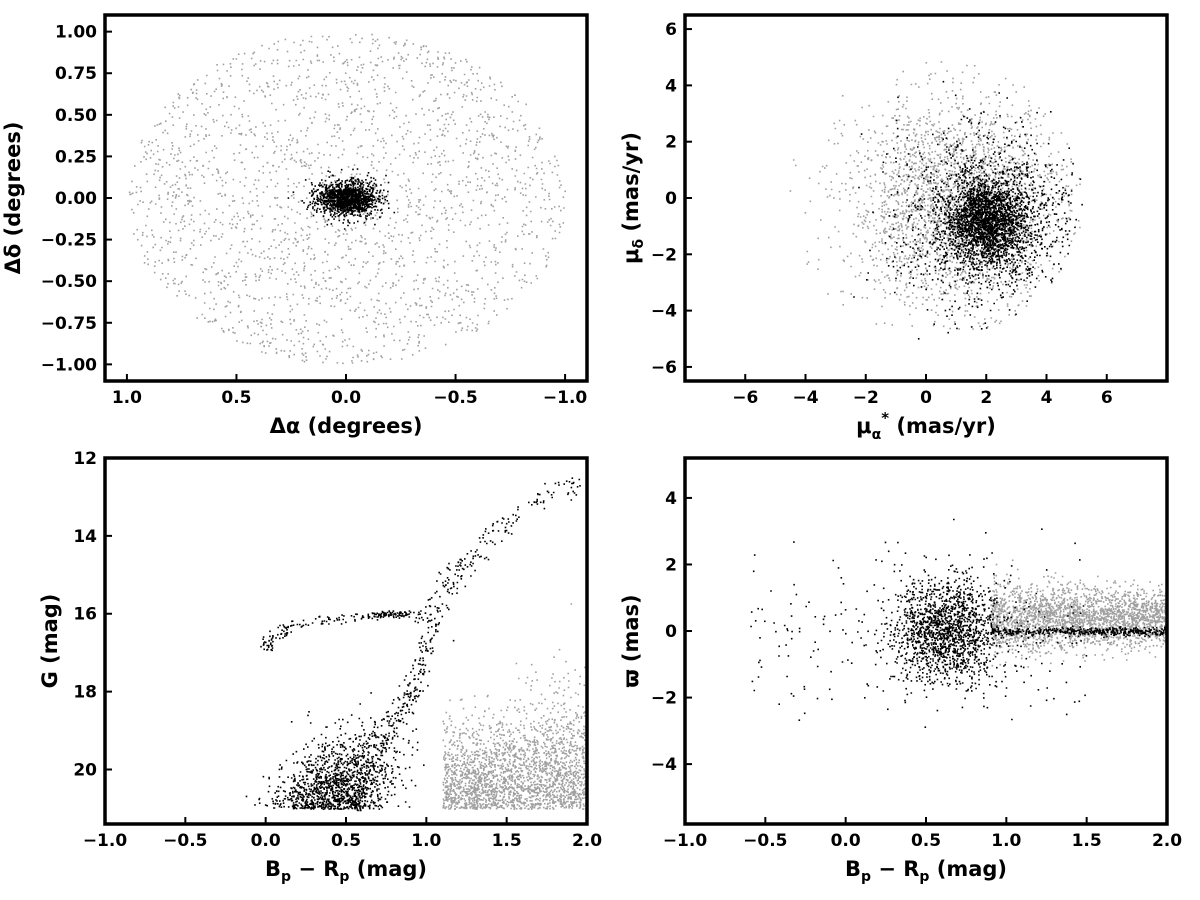 This screenshot has width=1200, height=900. I want to click on y-tick-label: 12, so click(85, 459).